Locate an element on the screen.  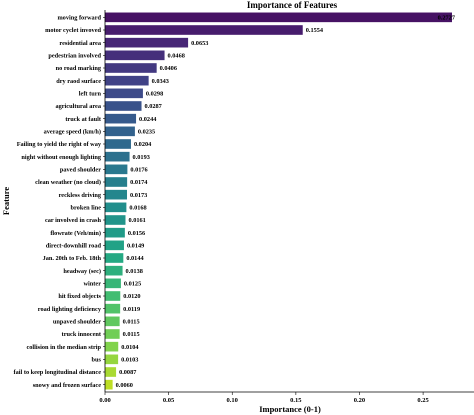
value-label-14: 0.0173 is located at coordinates (138, 195).